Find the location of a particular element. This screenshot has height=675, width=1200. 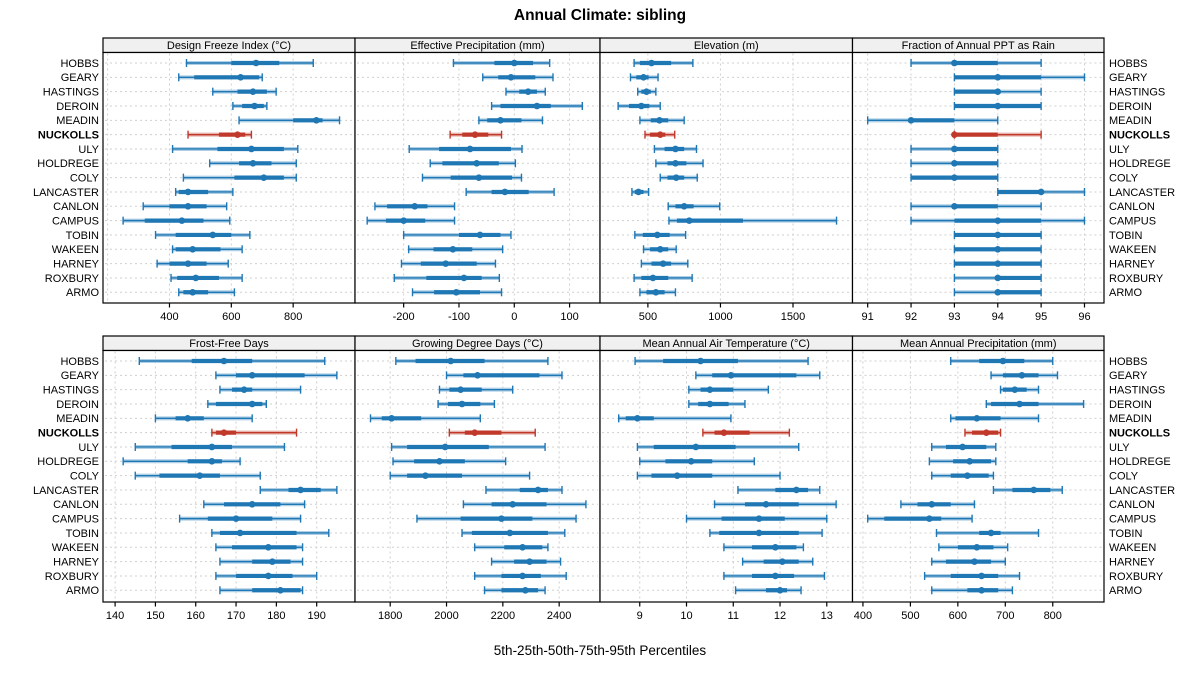

station-label-left-roxbury: ROXBURY is located at coordinates (72, 279).